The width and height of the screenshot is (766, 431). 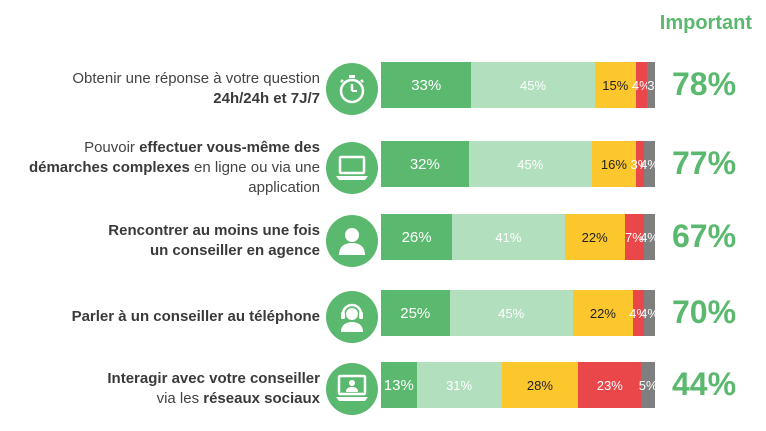 I want to click on important-total: 78%, so click(x=704, y=84).